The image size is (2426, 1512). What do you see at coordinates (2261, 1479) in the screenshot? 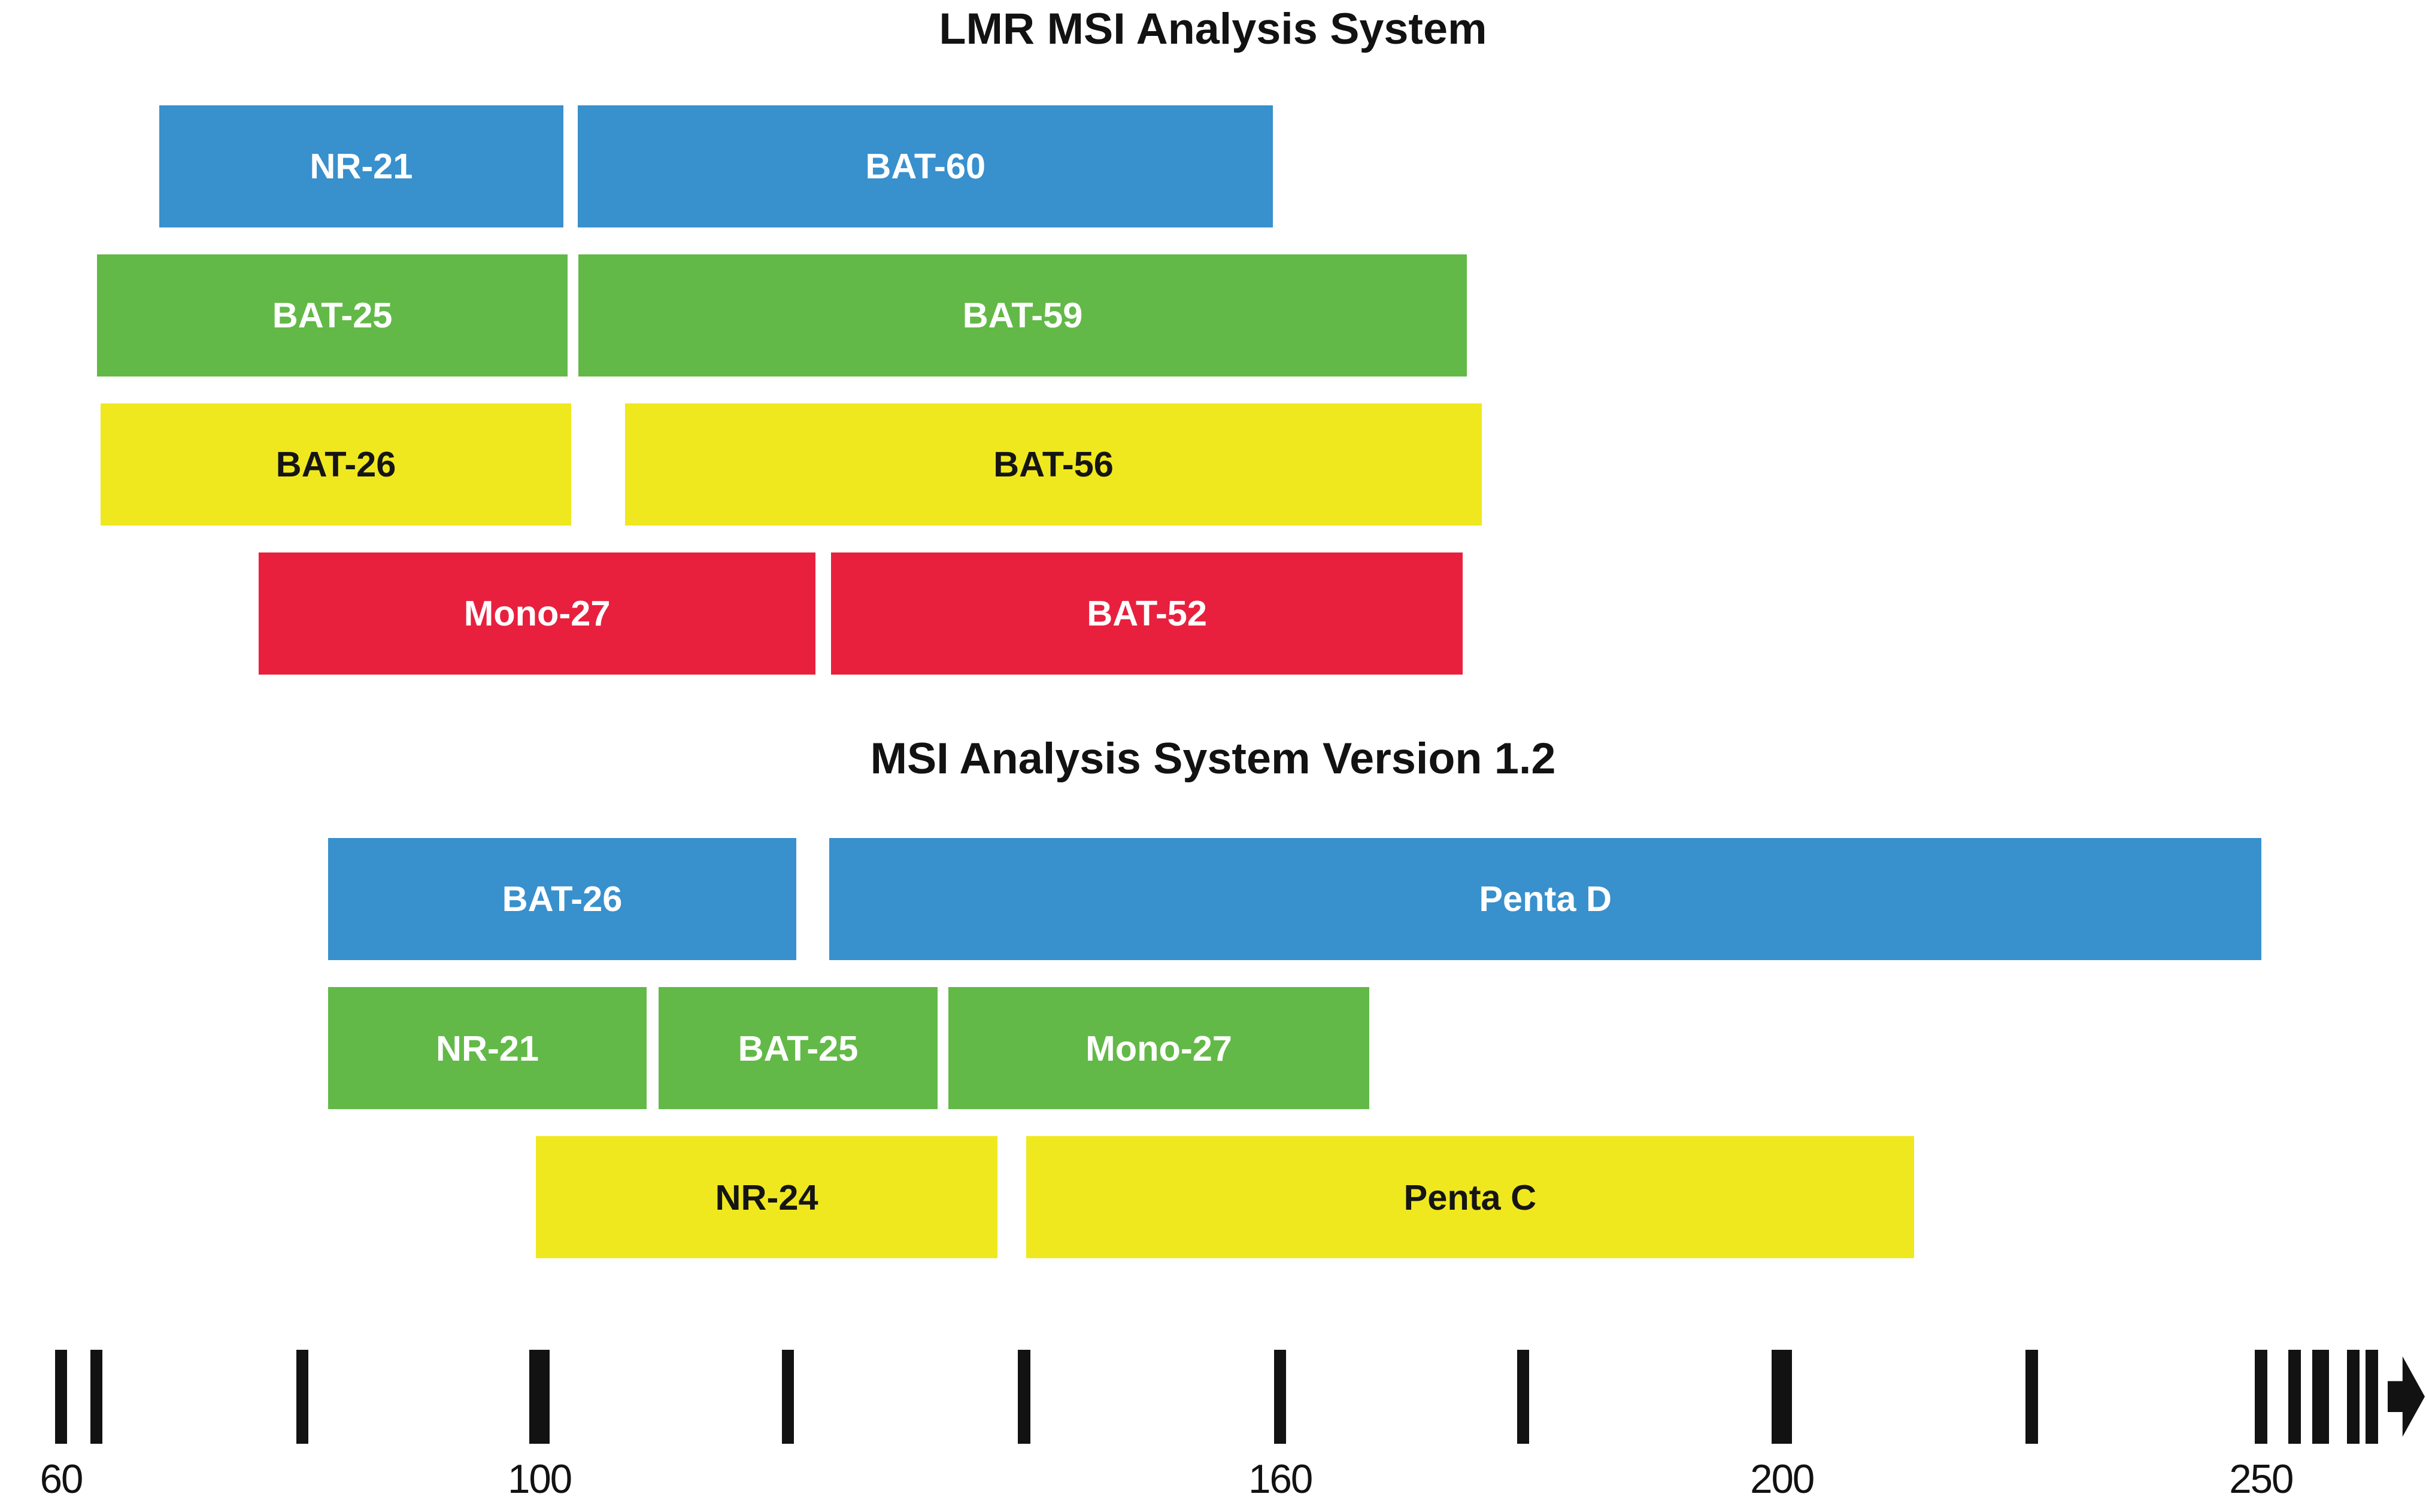
I see `axis-tick-label-250: 250` at bounding box center [2261, 1479].